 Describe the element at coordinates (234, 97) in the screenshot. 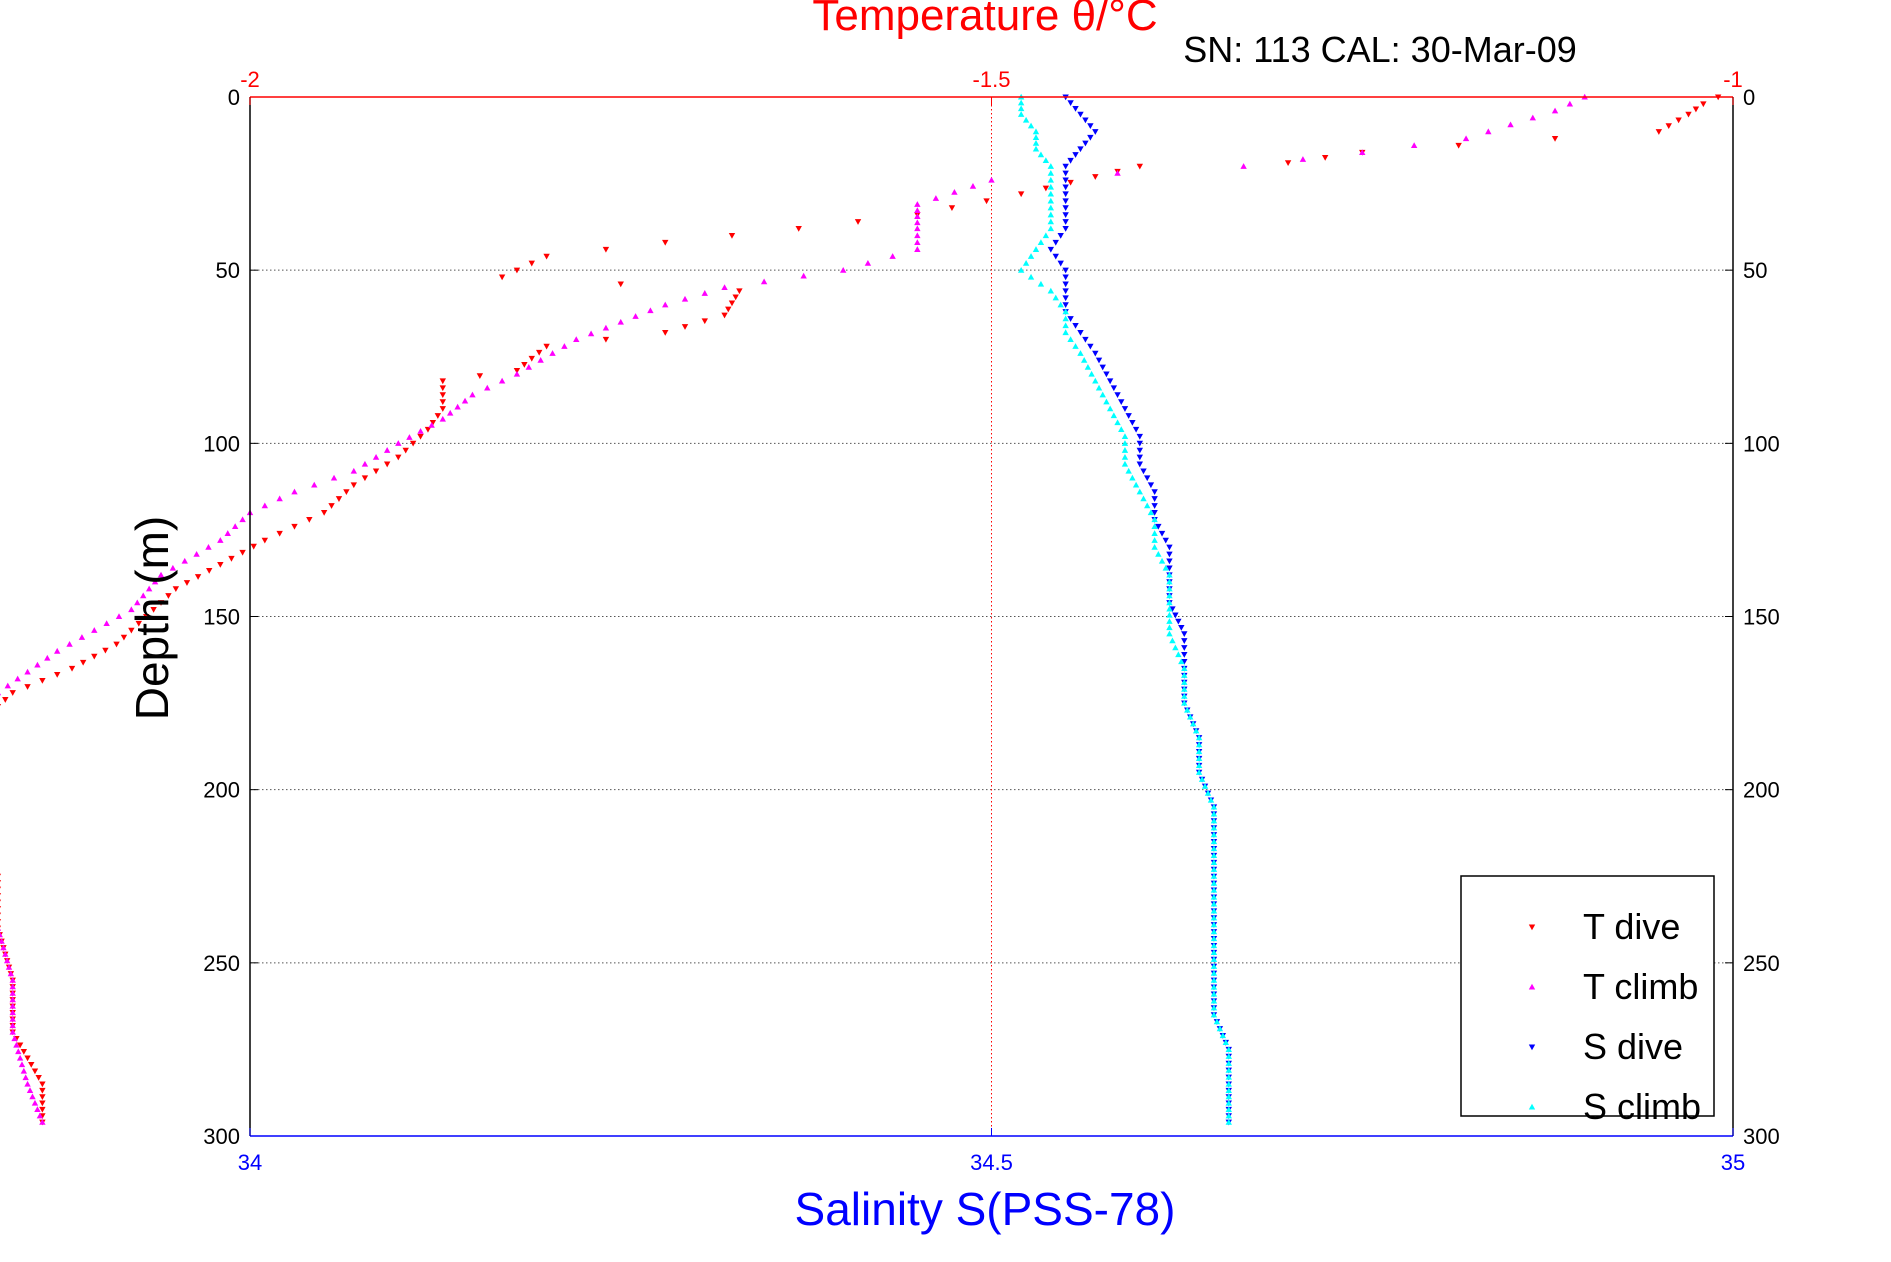

I see `y-tick-label-left: 0` at that location.